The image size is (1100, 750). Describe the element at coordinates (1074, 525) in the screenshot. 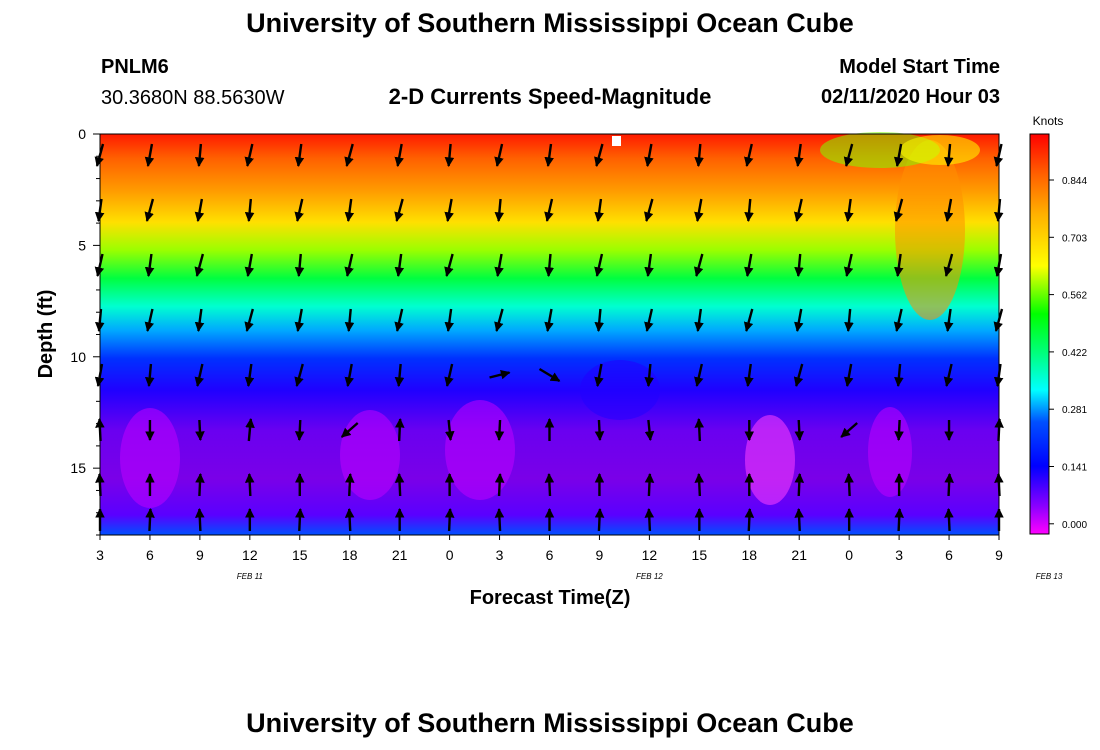

I see `colorbar-tick-label: 0.000` at that location.